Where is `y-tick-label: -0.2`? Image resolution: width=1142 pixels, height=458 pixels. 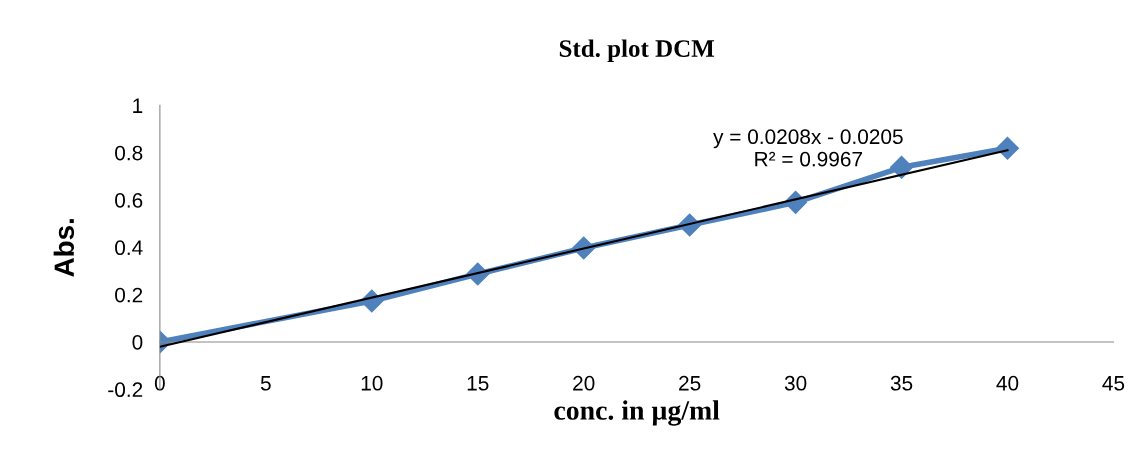 y-tick-label: -0.2 is located at coordinates (125, 390).